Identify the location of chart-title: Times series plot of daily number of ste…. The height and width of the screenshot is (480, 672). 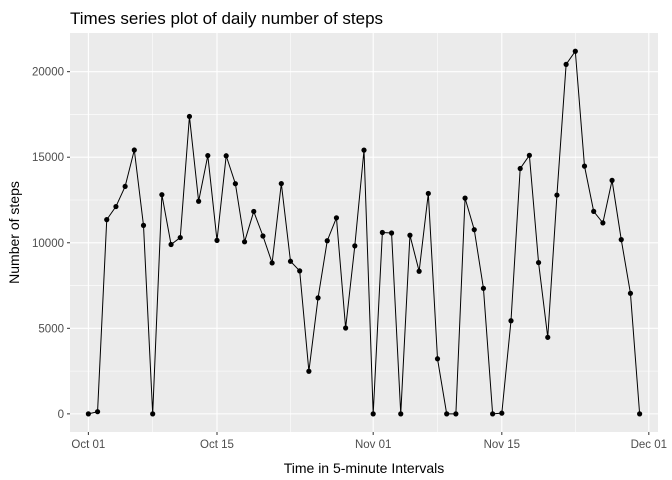
(226, 18).